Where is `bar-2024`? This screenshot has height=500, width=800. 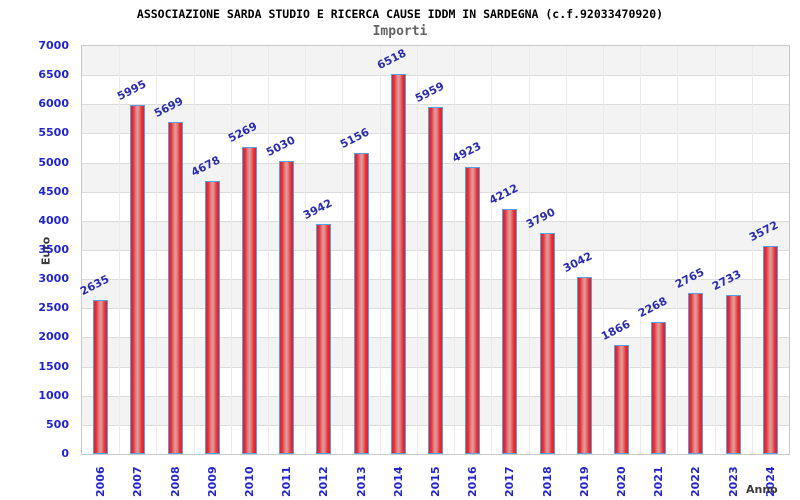
bar-2024 is located at coordinates (770, 349).